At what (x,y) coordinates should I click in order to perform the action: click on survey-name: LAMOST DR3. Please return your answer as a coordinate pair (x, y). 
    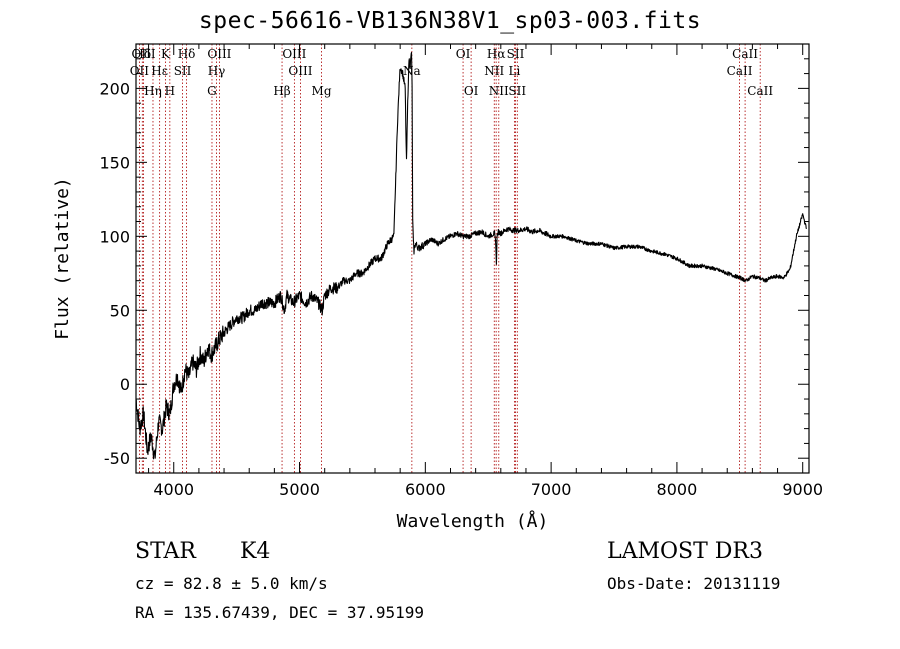
    Looking at the image, I should click on (685, 551).